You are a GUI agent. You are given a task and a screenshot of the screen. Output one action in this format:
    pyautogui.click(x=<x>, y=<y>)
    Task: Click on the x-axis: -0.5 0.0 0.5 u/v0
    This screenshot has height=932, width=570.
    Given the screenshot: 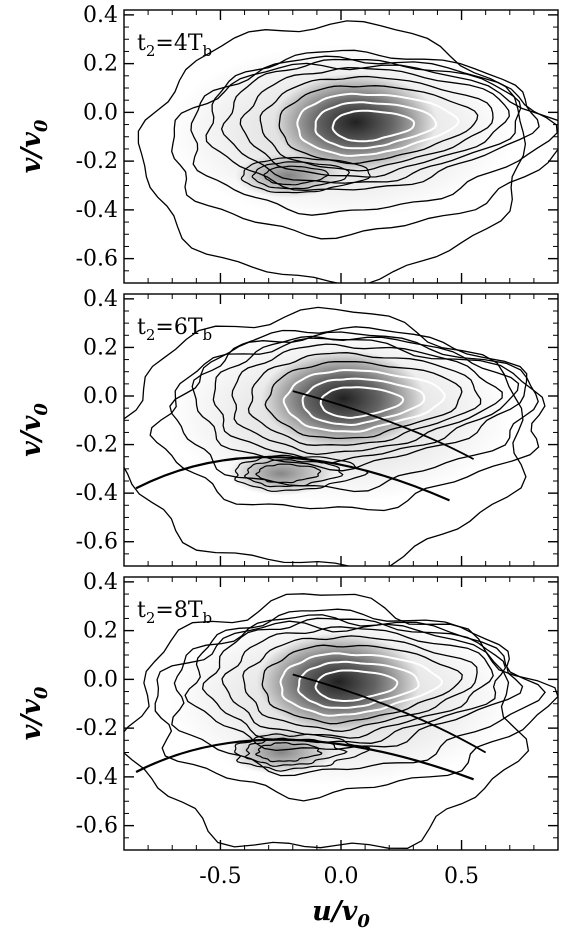 What is the action you would take?
    pyautogui.click(x=339, y=898)
    